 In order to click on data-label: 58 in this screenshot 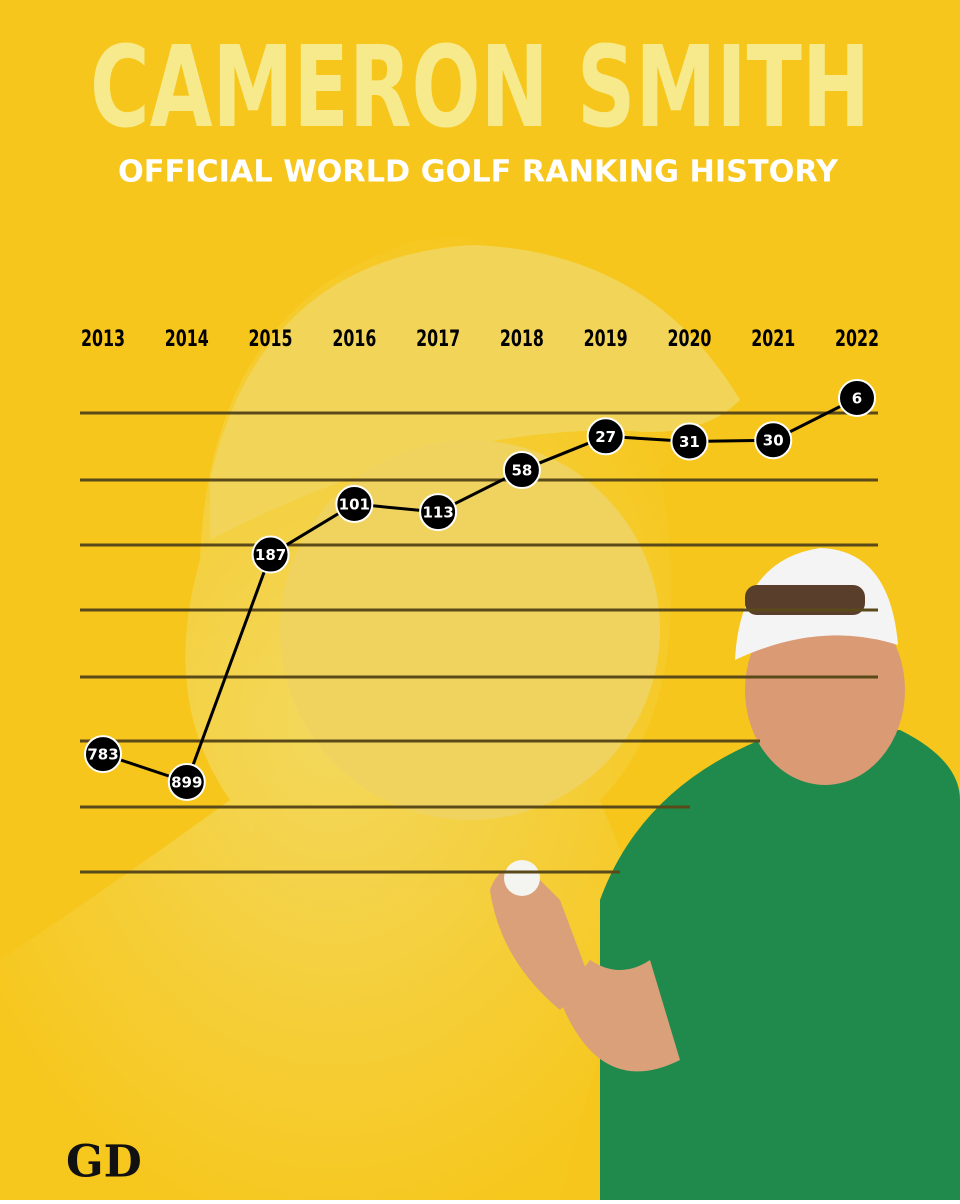, I will do `click(521, 471)`.